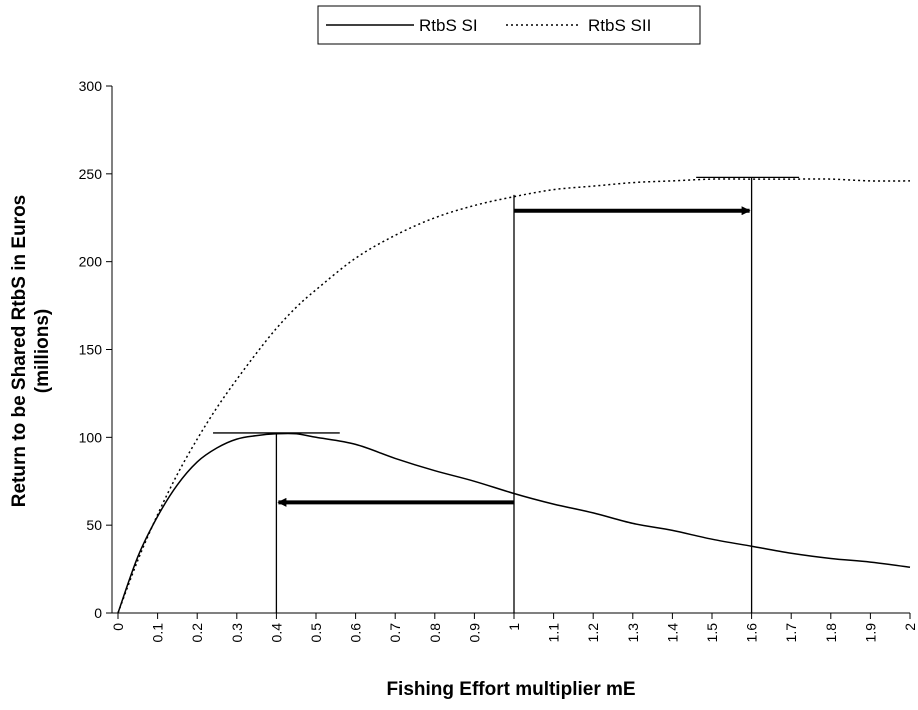  What do you see at coordinates (158, 633) in the screenshot?
I see `x-tick-label: 0.1` at bounding box center [158, 633].